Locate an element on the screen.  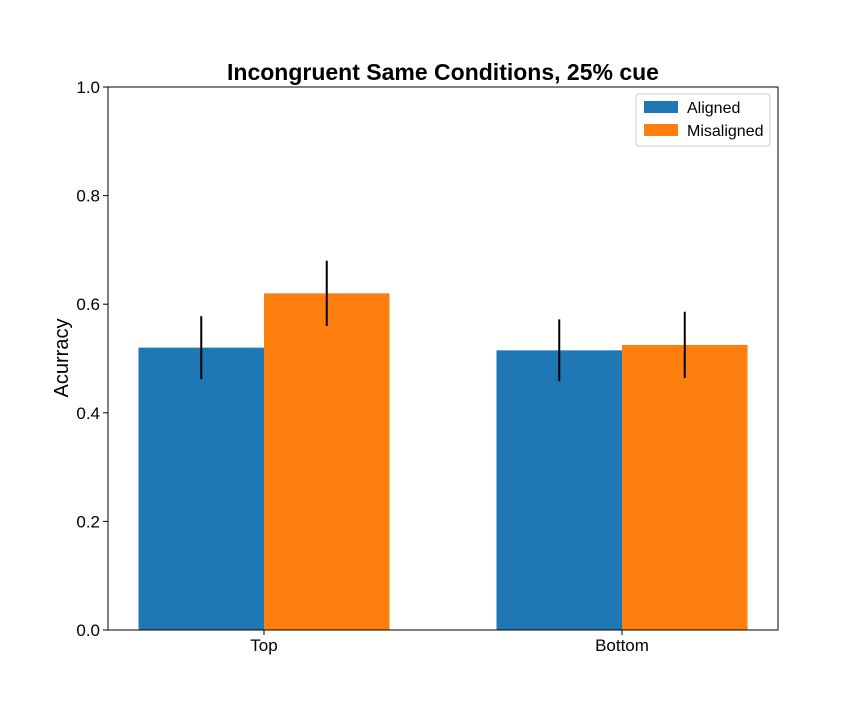
y-tick-label: 0.2 is located at coordinates (88, 521).